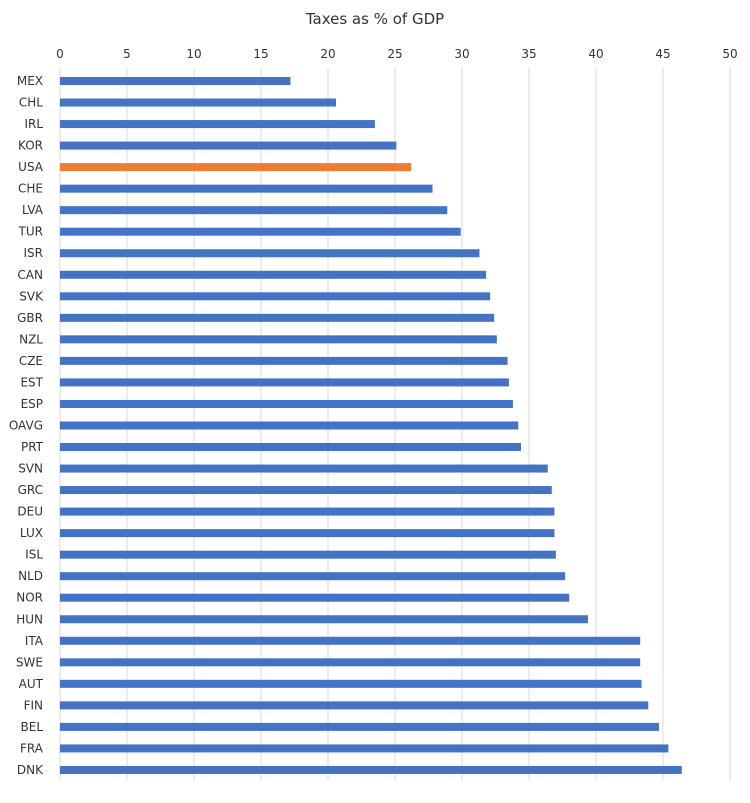 This screenshot has height=803, width=750. I want to click on x-tick-label: 10, so click(193, 54).